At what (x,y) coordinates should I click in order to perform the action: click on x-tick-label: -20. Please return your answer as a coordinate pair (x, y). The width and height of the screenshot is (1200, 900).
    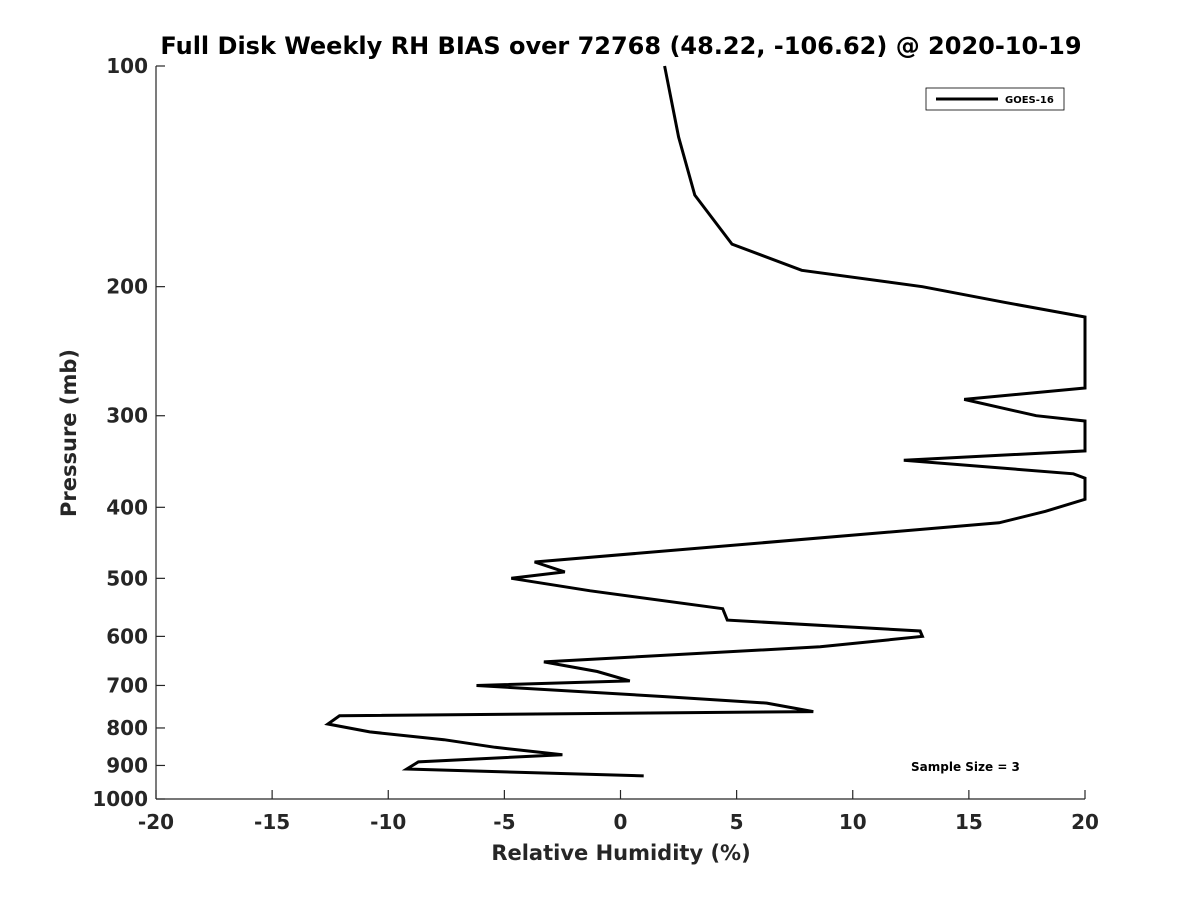
    Looking at the image, I should click on (156, 822).